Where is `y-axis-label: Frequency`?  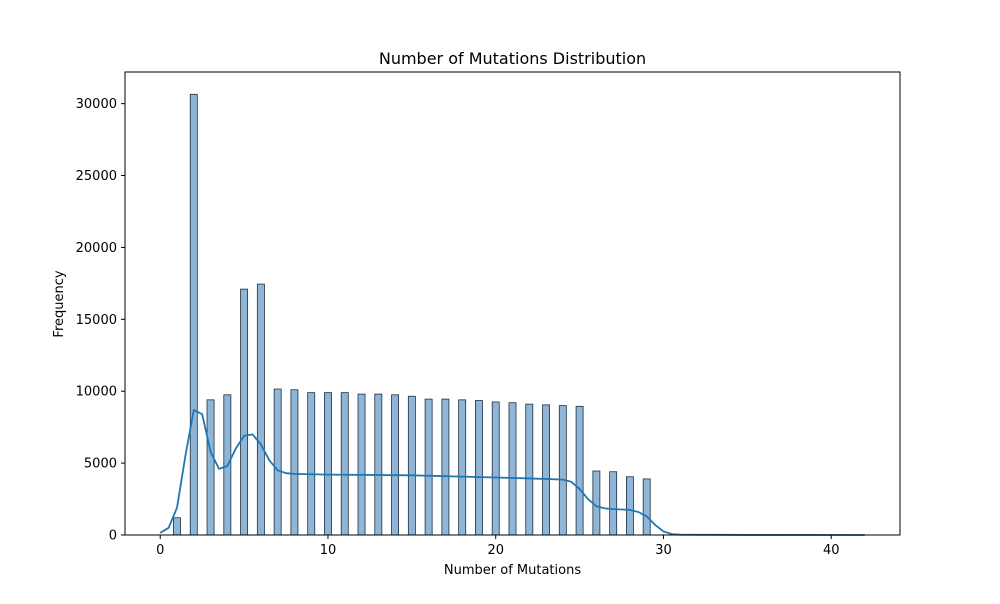
y-axis-label: Frequency is located at coordinates (59, 303).